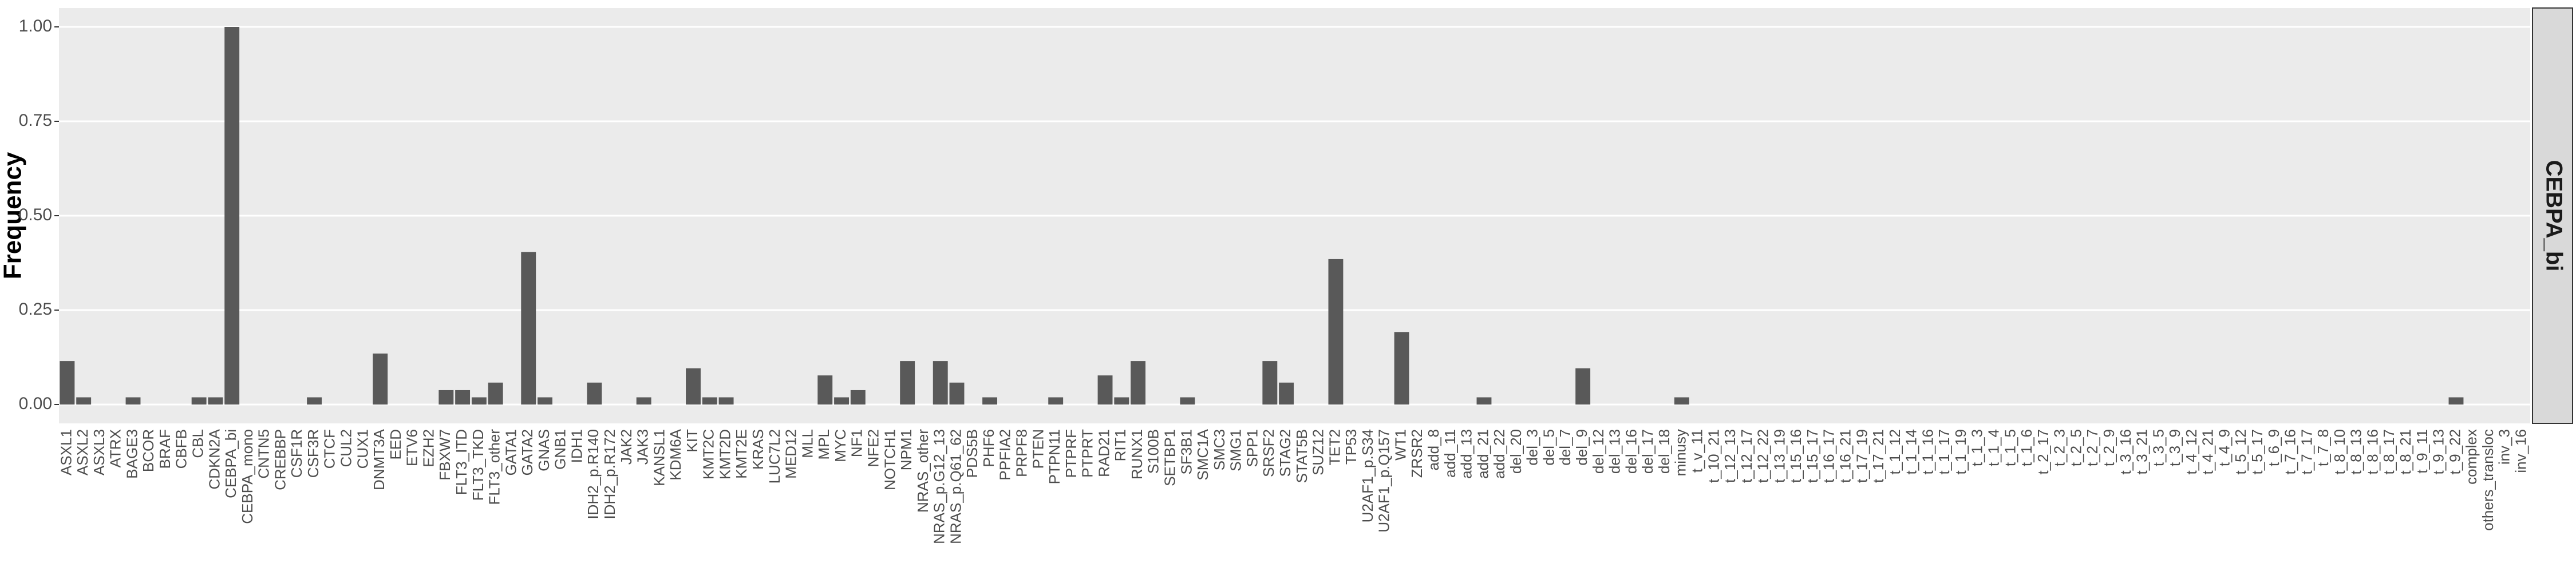  Describe the element at coordinates (313, 453) in the screenshot. I see `x-tick-label: CSF3R` at that location.